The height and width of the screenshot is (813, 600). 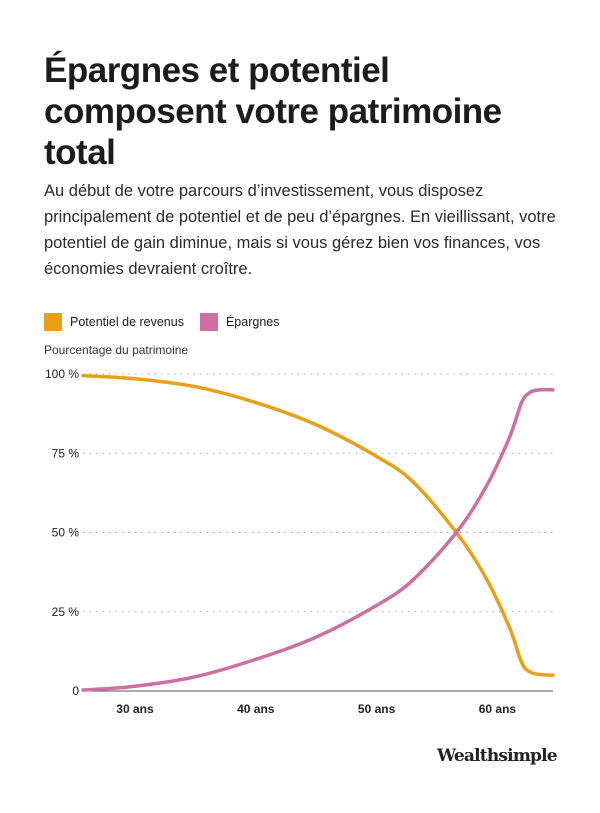 I want to click on legend-label-epargnes: Épargnes, so click(x=252, y=322).